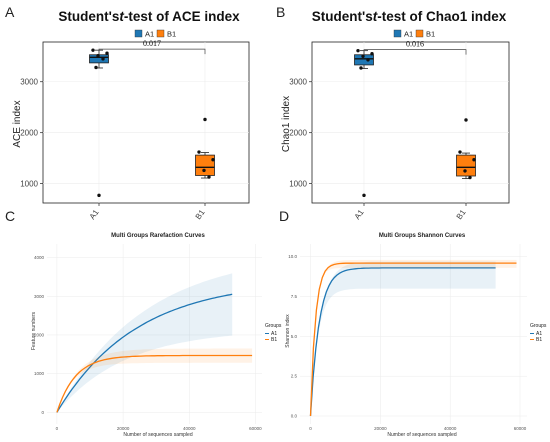 This screenshot has width=550, height=442. Describe the element at coordinates (280, 12) in the screenshot. I see `panel-letter-b: B` at that location.